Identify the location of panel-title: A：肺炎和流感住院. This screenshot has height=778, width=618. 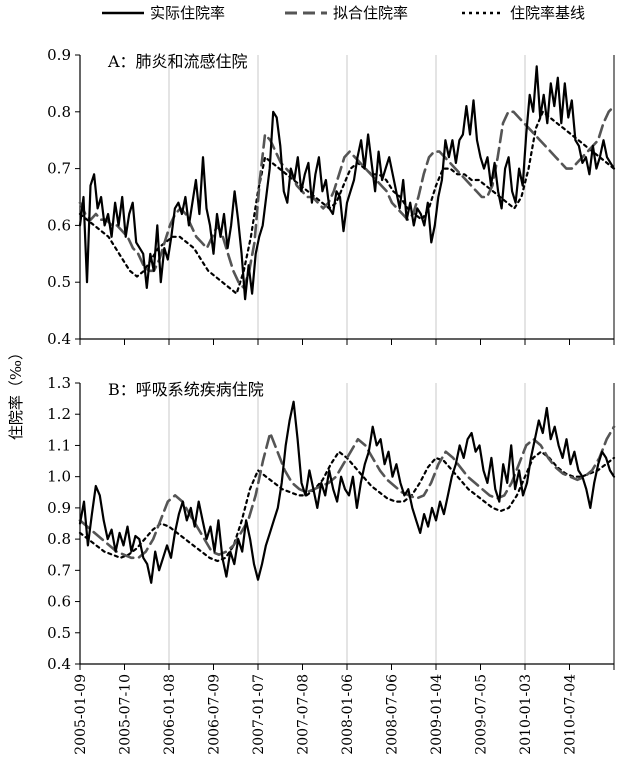
(177, 61).